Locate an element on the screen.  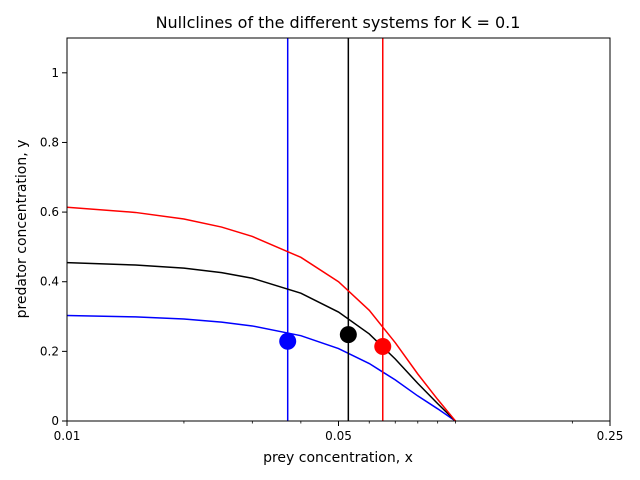
y-tick-label-0: 0 is located at coordinates (55, 421).